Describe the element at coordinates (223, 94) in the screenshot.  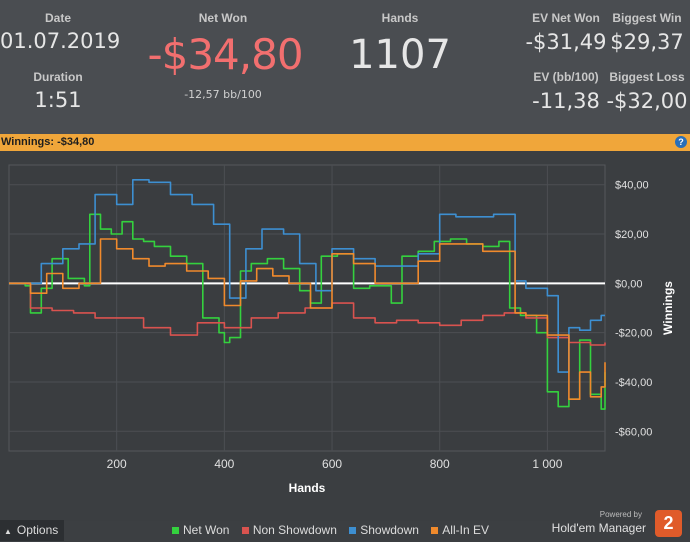
I see `net-won-bb: -12,57 bb/100` at that location.